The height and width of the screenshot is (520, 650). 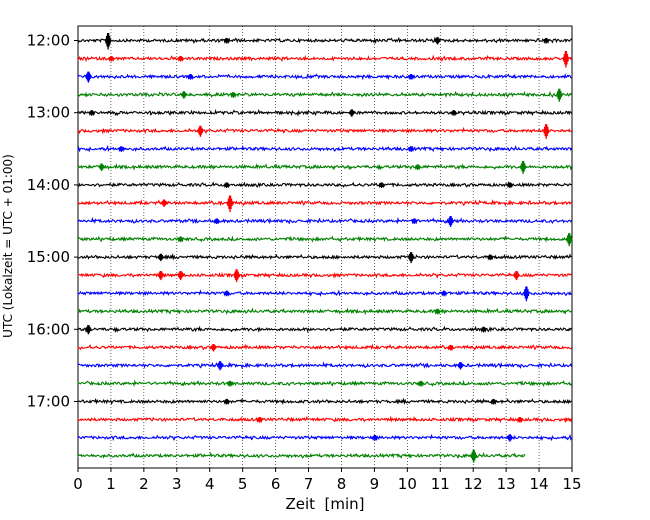 I want to click on x-tick-label: 0, so click(x=78, y=484).